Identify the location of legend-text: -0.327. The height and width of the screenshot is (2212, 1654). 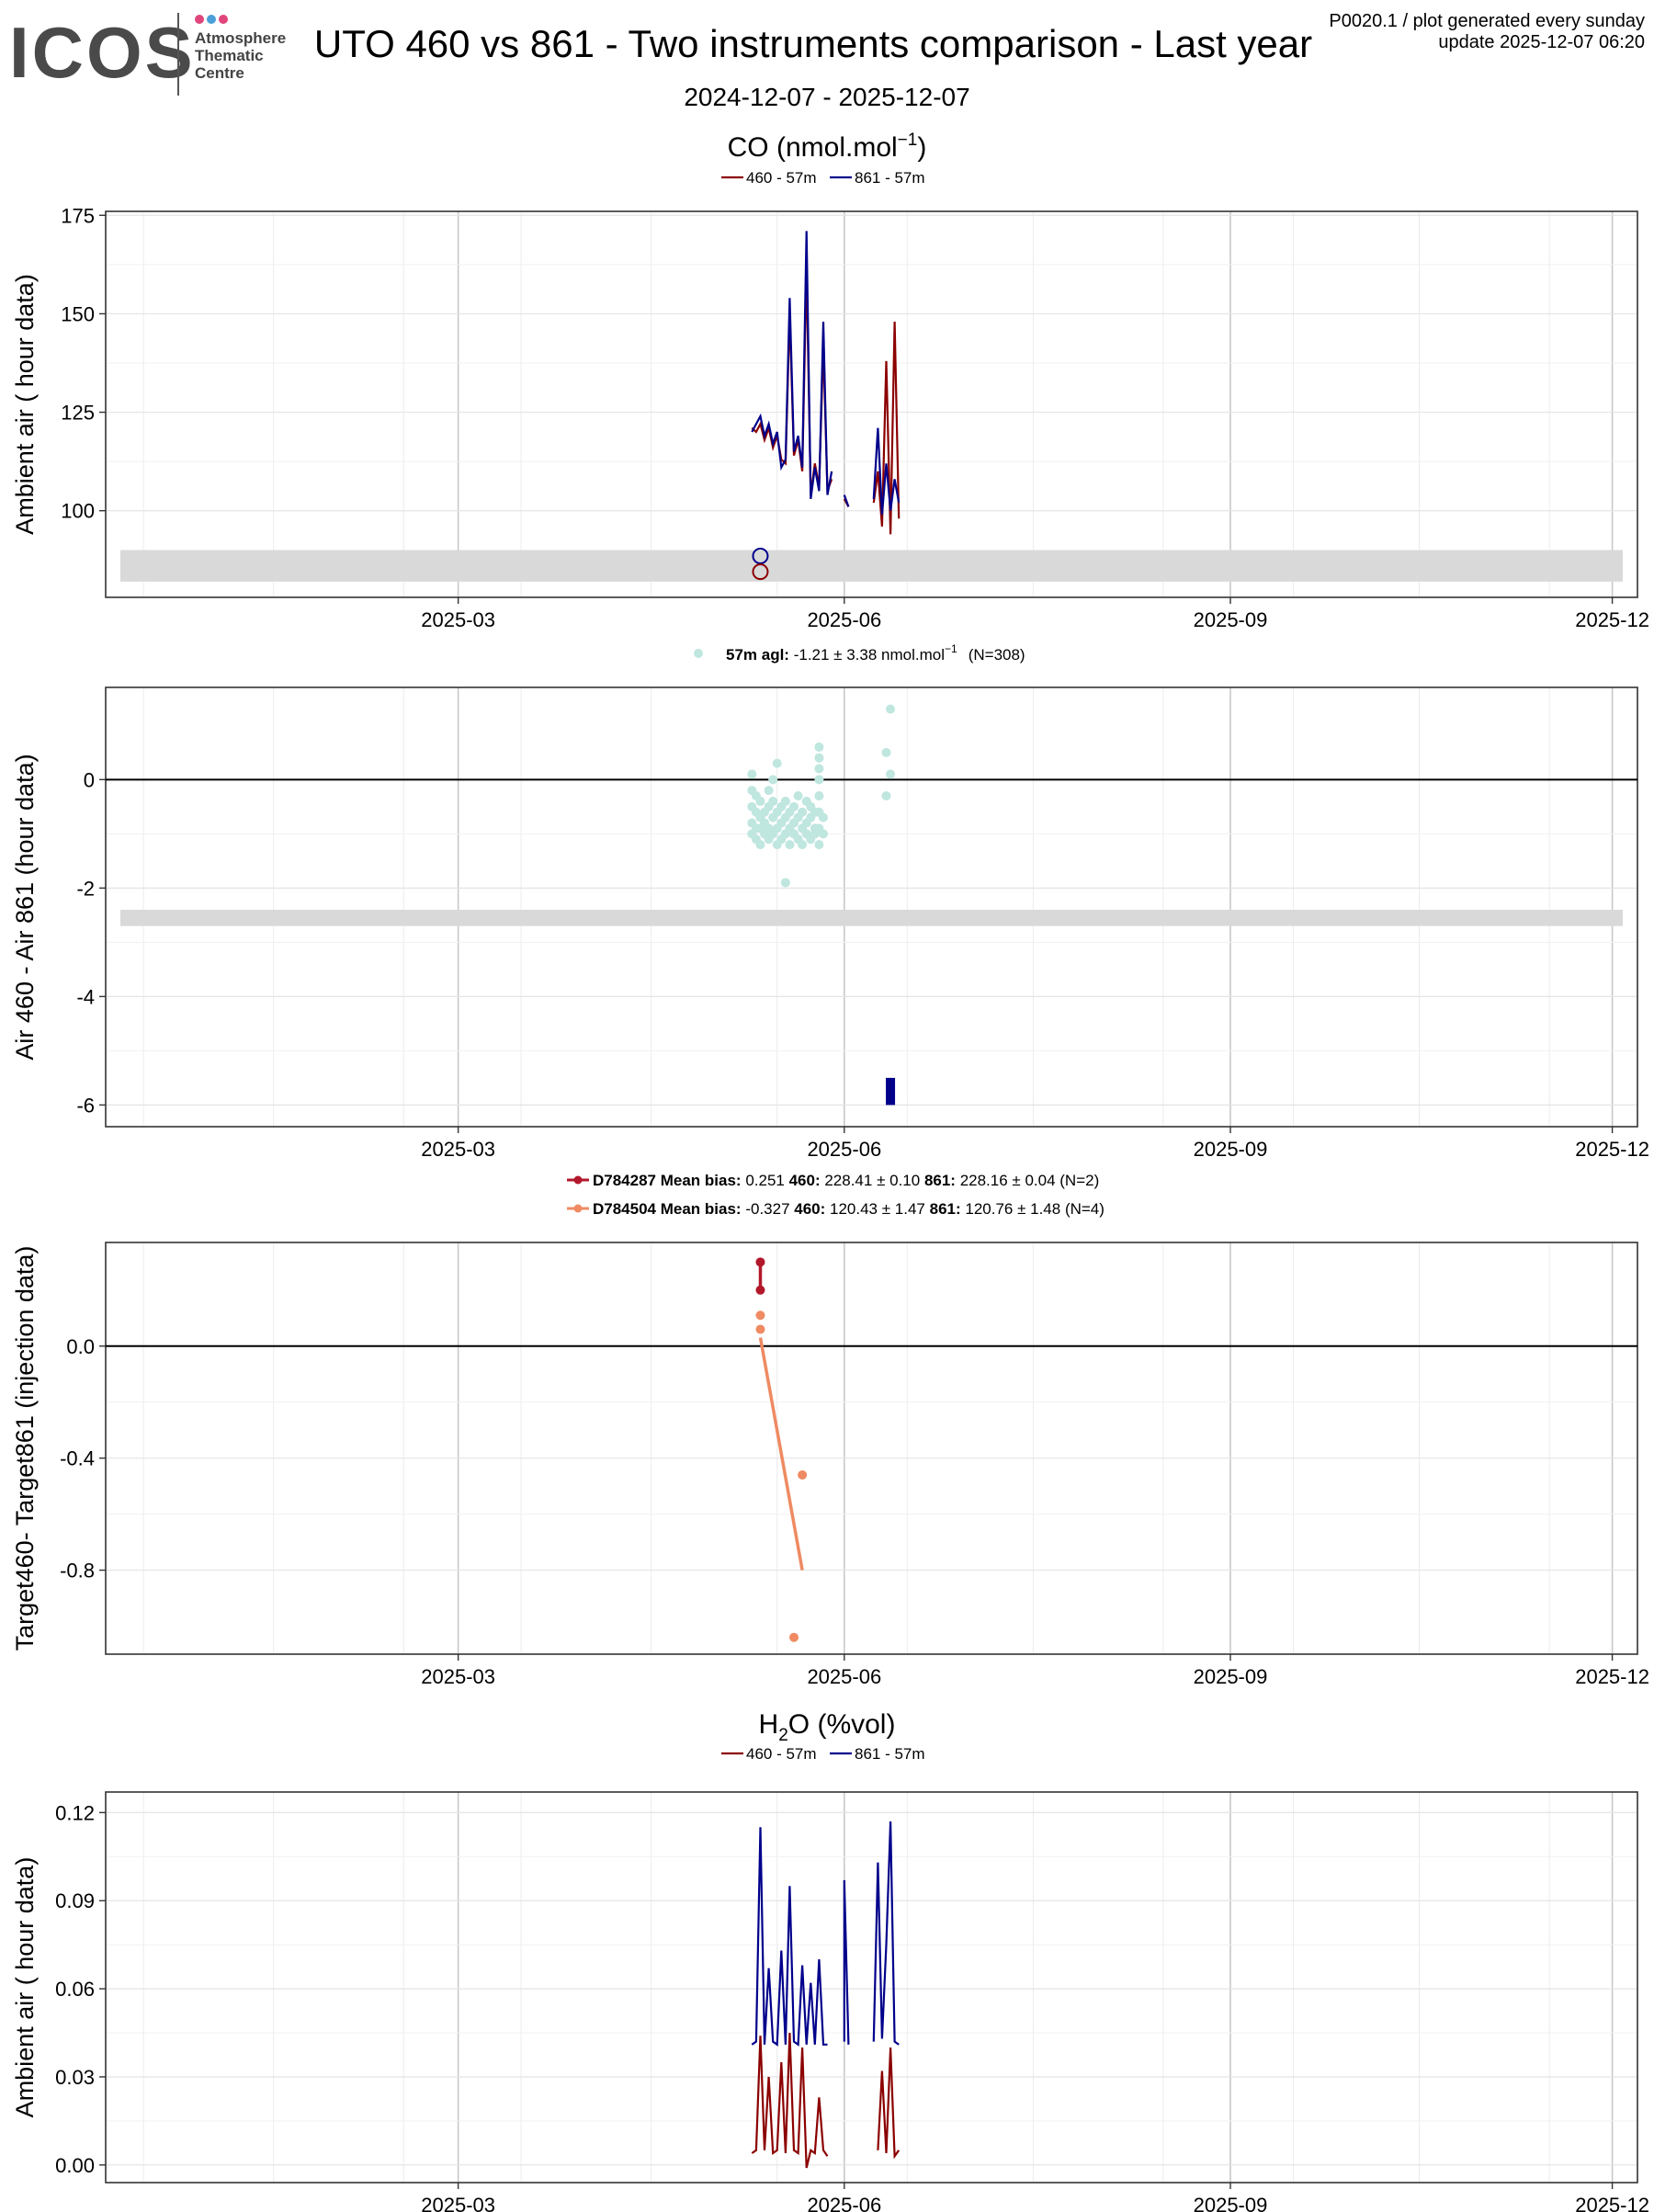
(769, 1209).